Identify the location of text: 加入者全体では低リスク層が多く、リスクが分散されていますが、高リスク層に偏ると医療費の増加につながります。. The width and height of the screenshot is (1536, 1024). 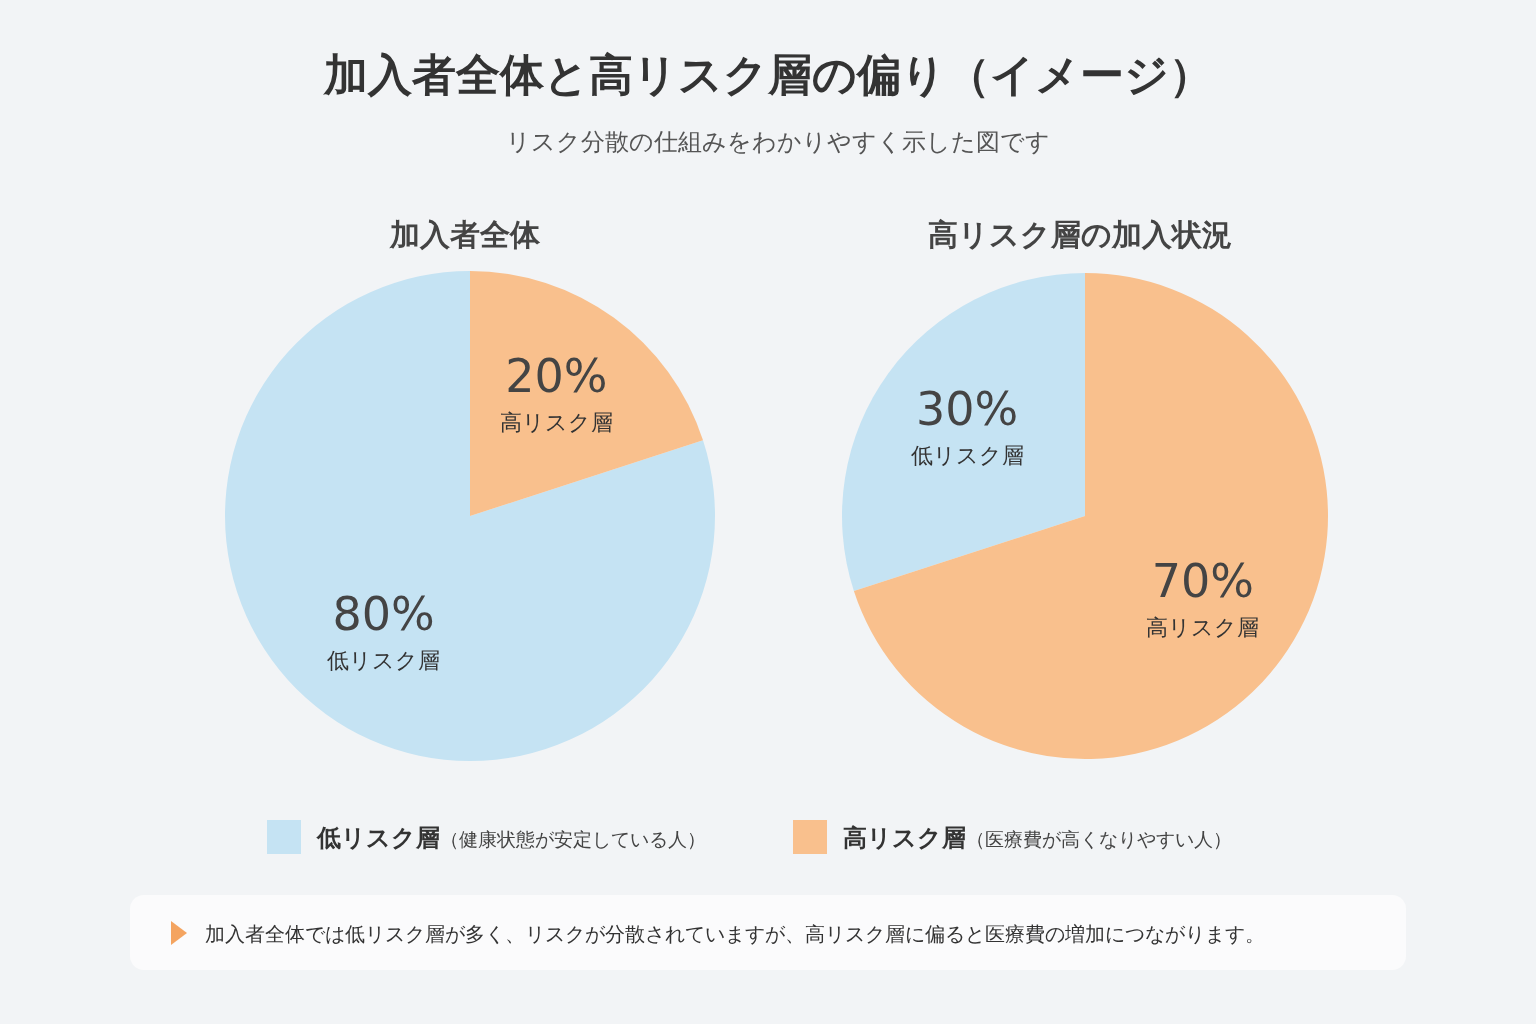
(735, 934).